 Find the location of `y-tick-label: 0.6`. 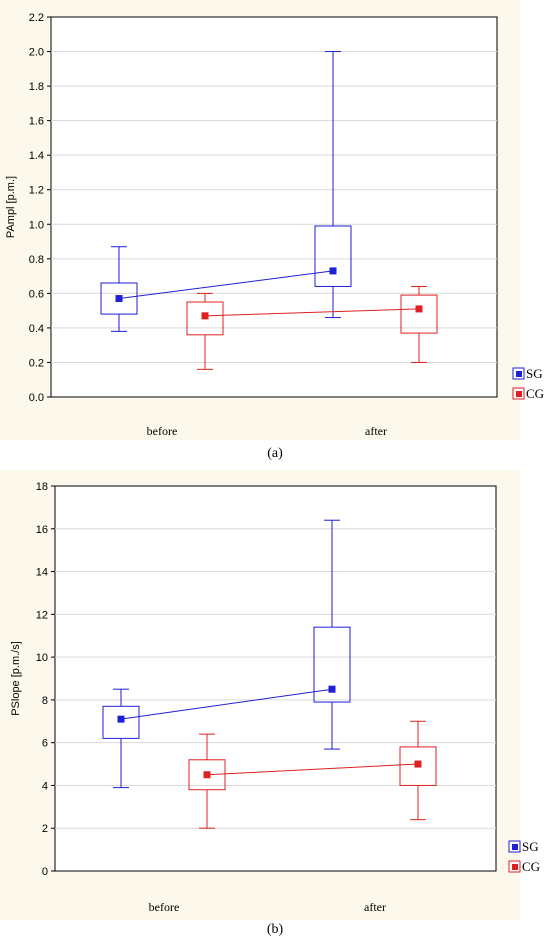

y-tick-label: 0.6 is located at coordinates (36, 294).